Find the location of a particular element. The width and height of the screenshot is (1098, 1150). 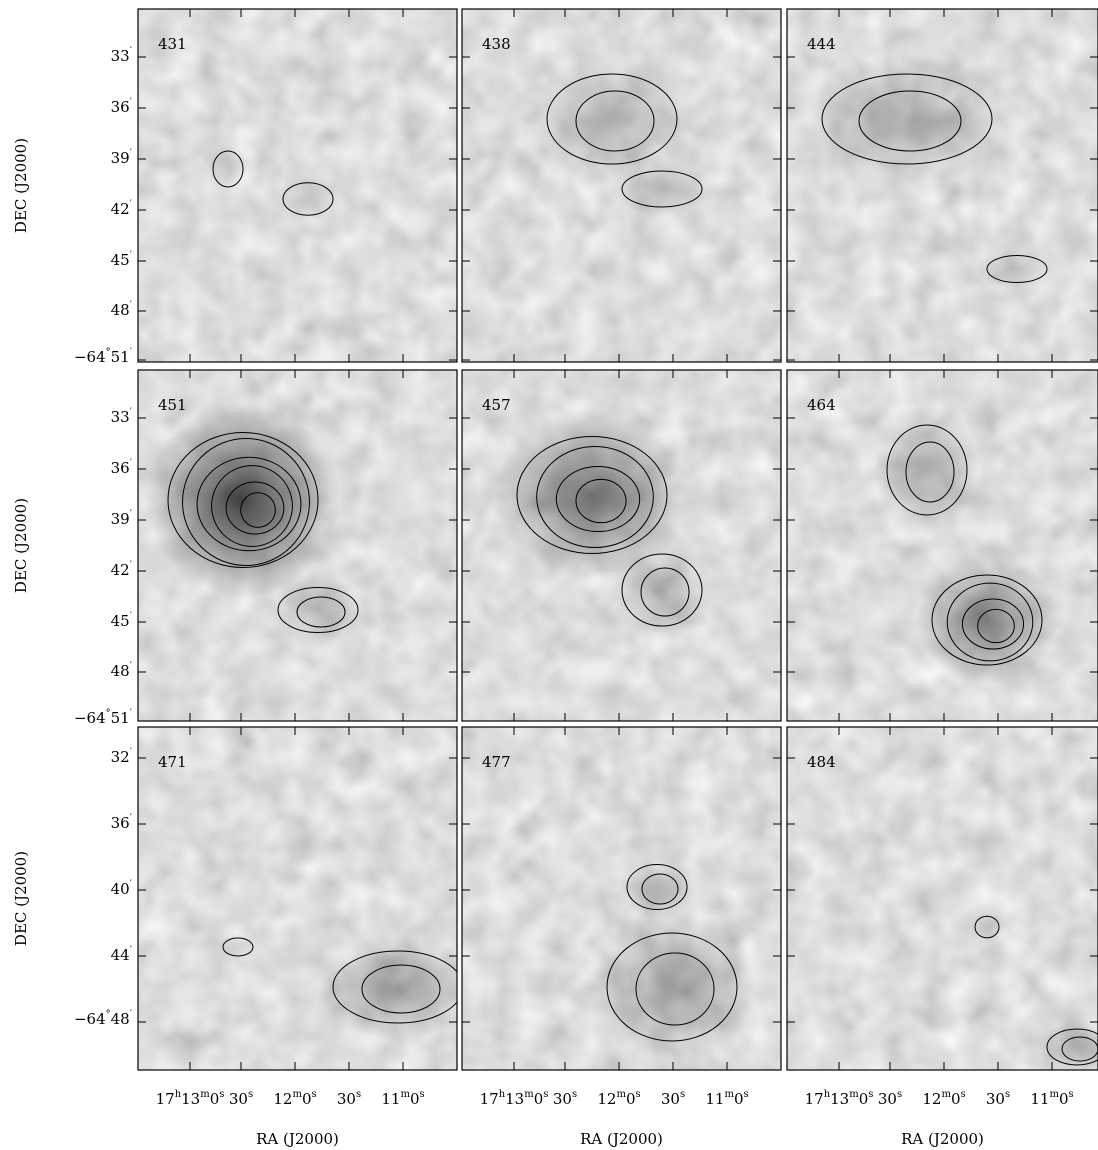

tick-part: −64 is located at coordinates (90, 718).